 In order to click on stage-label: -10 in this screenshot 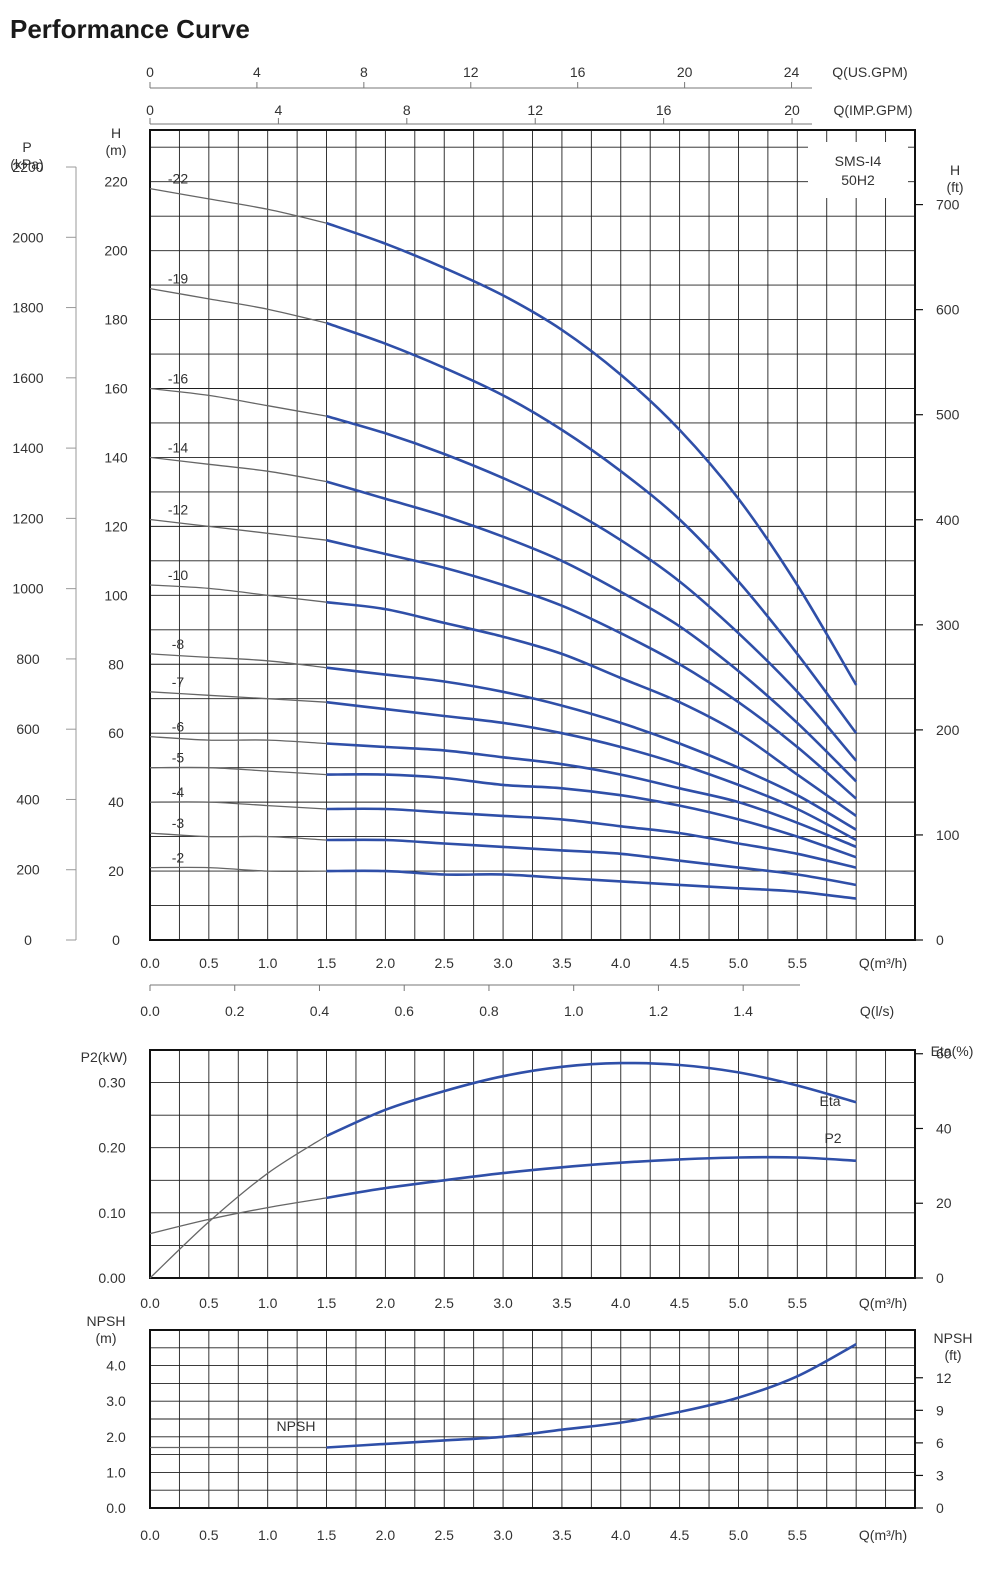, I will do `click(178, 575)`.